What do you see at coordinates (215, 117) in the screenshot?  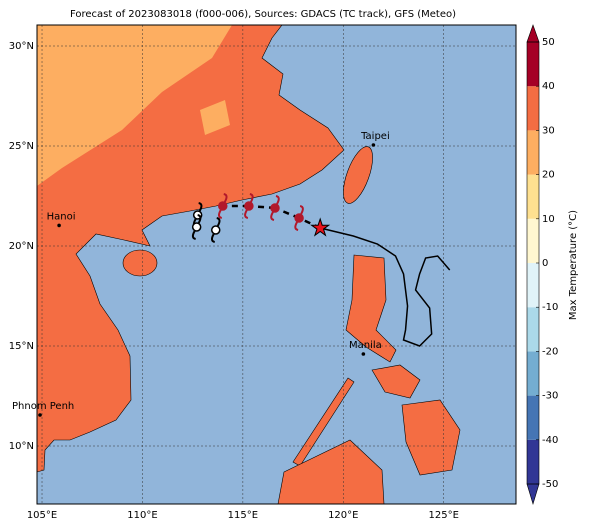 I see `highland` at bounding box center [215, 117].